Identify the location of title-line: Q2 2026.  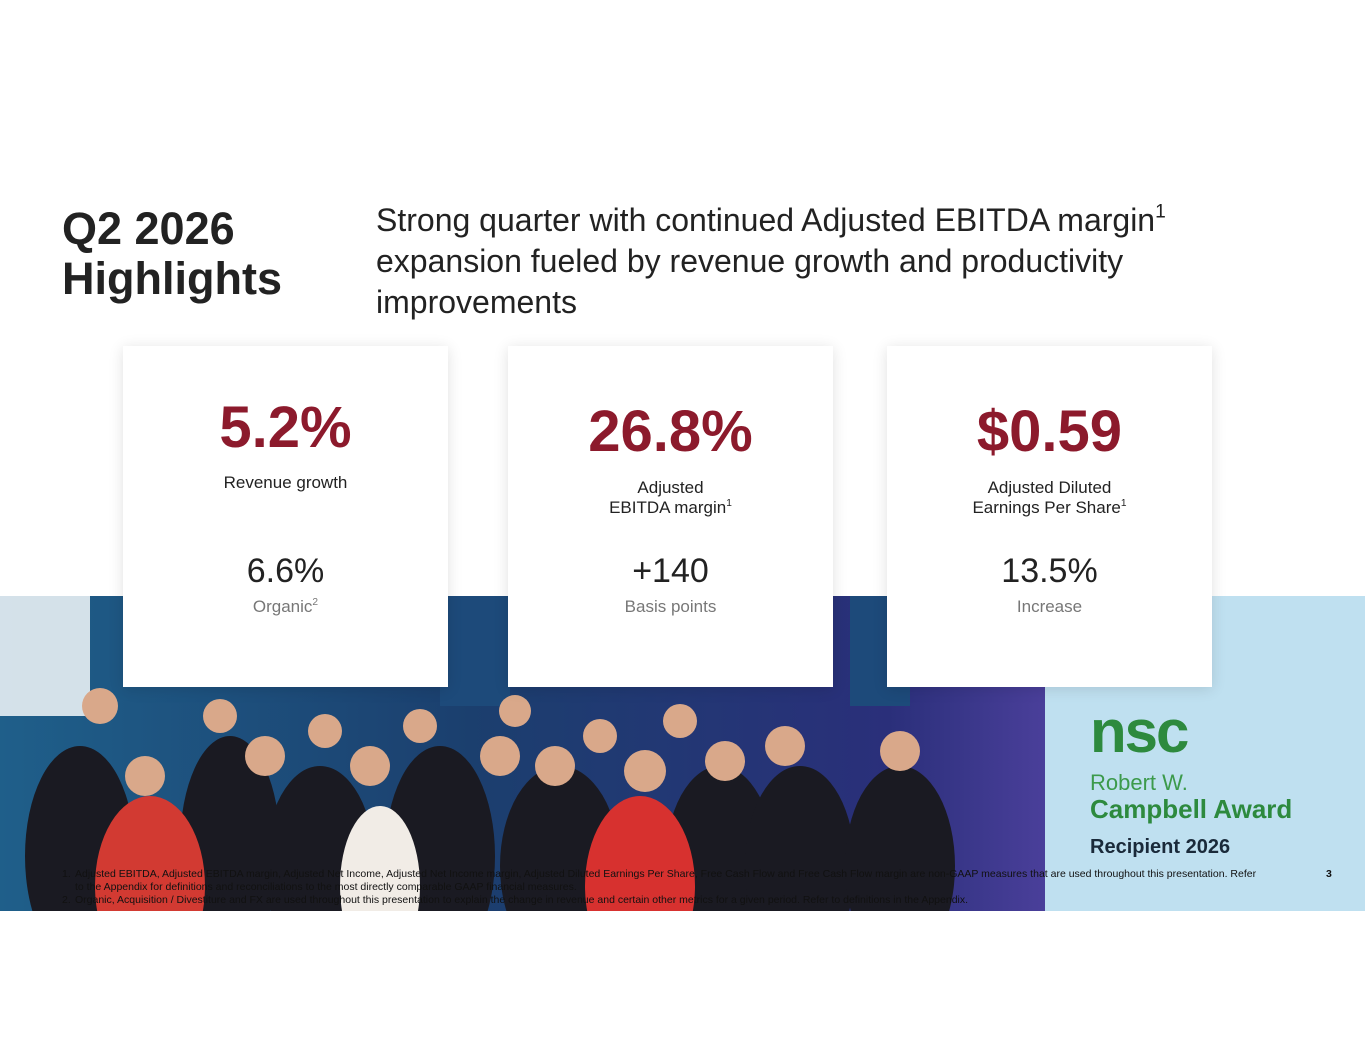
(148, 228).